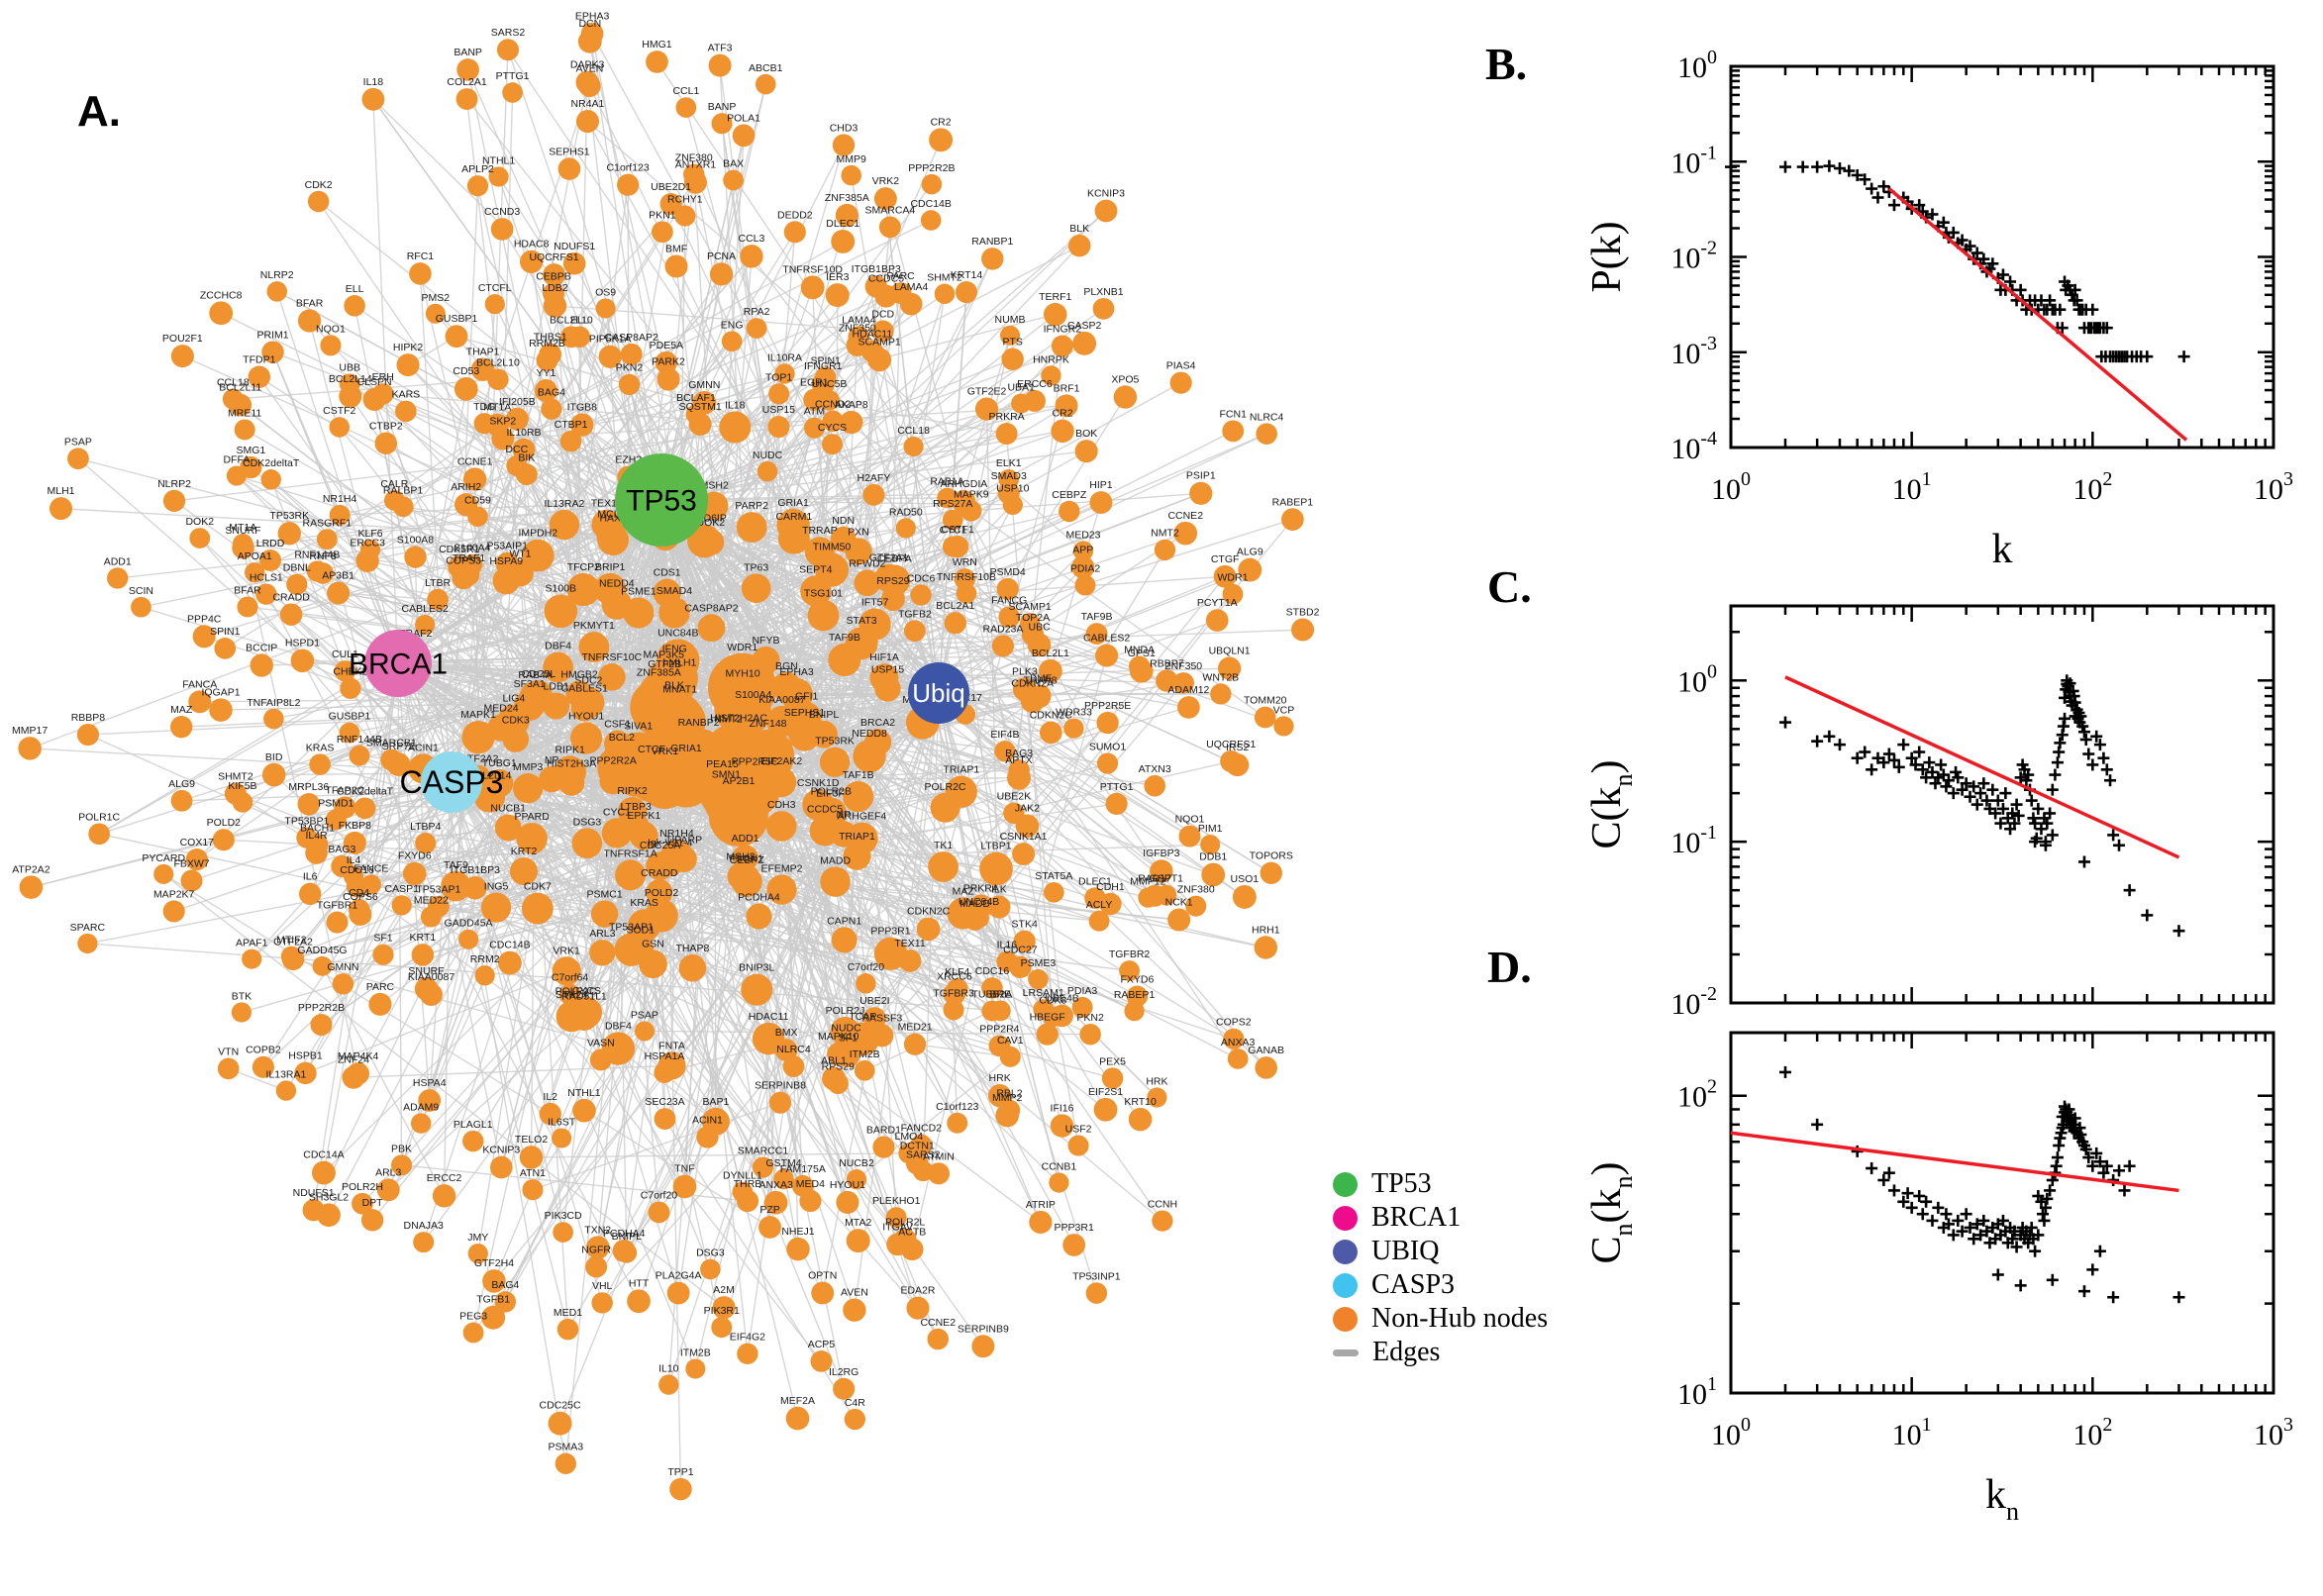  Describe the element at coordinates (263, 1050) in the screenshot. I see `network-node-label: COPB2` at that location.